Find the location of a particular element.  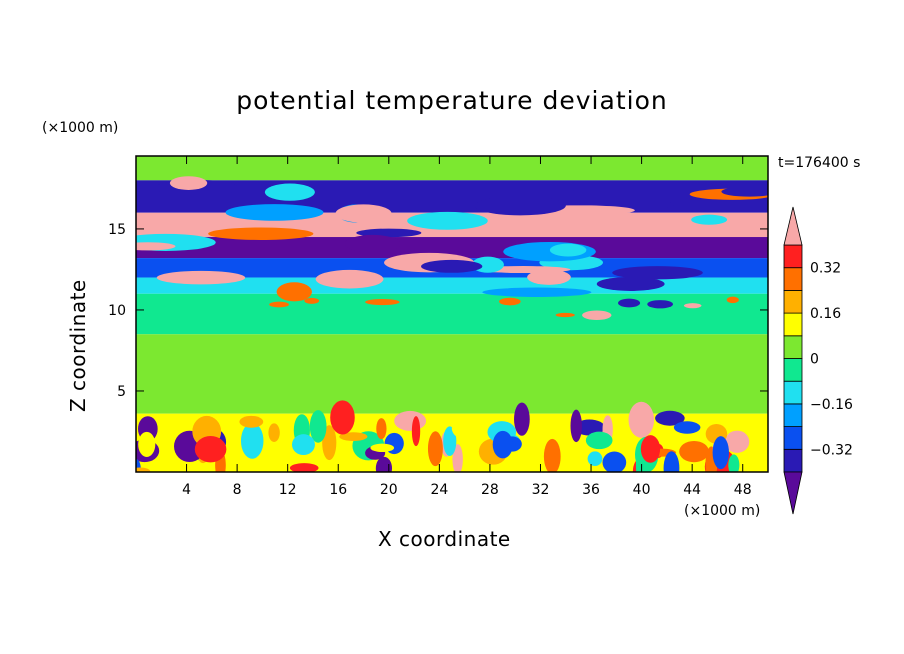

chart-title: potential temperature deviation is located at coordinates (452, 100).